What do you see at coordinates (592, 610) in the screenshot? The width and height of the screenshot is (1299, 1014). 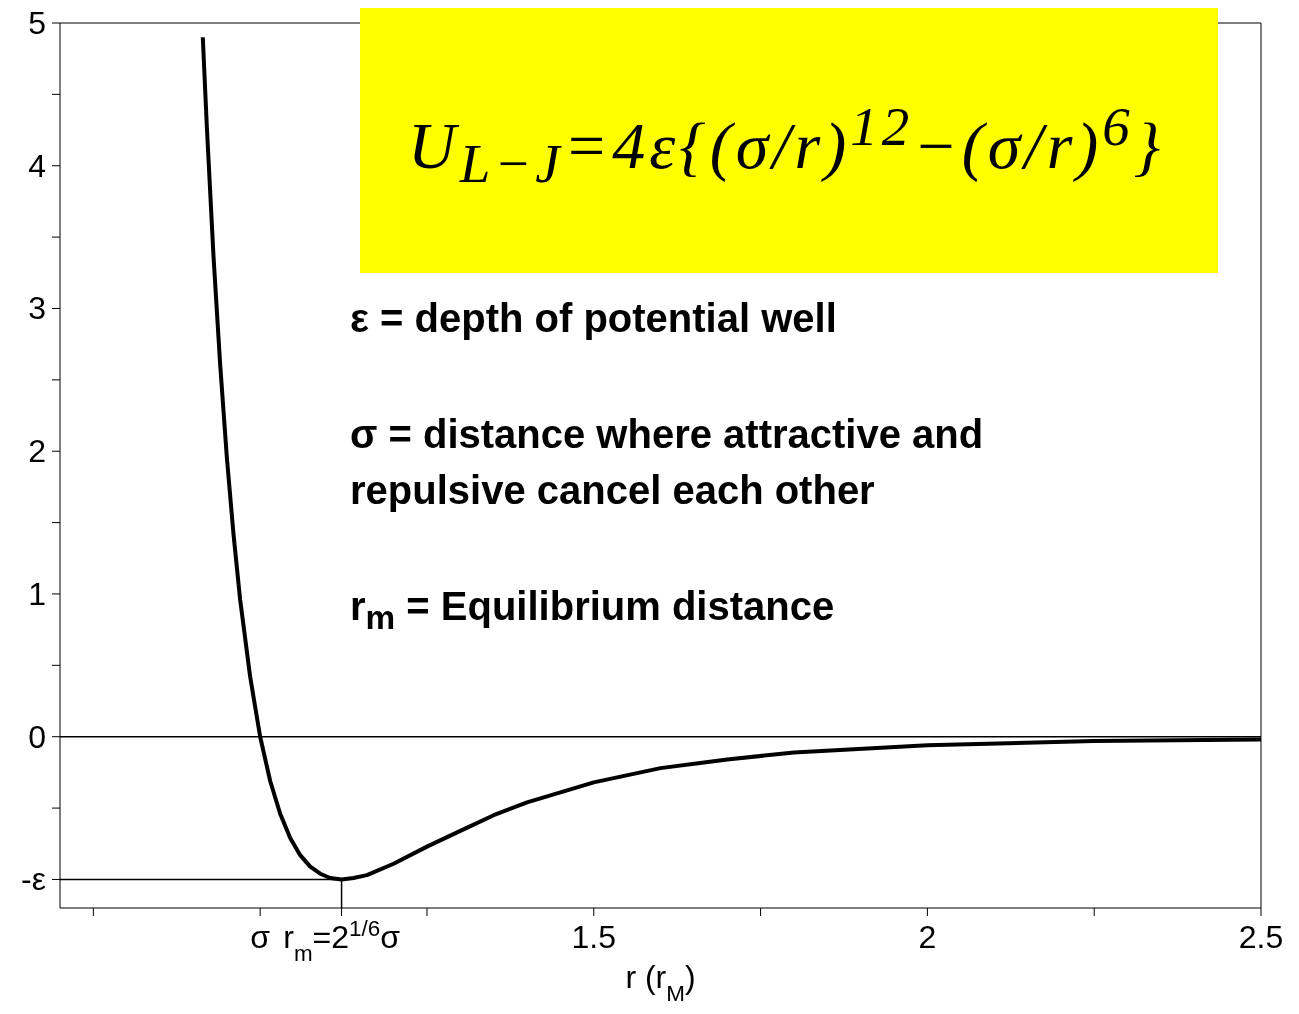 I see `annotation: r$_{m}$ = Equilibrium distance` at bounding box center [592, 610].